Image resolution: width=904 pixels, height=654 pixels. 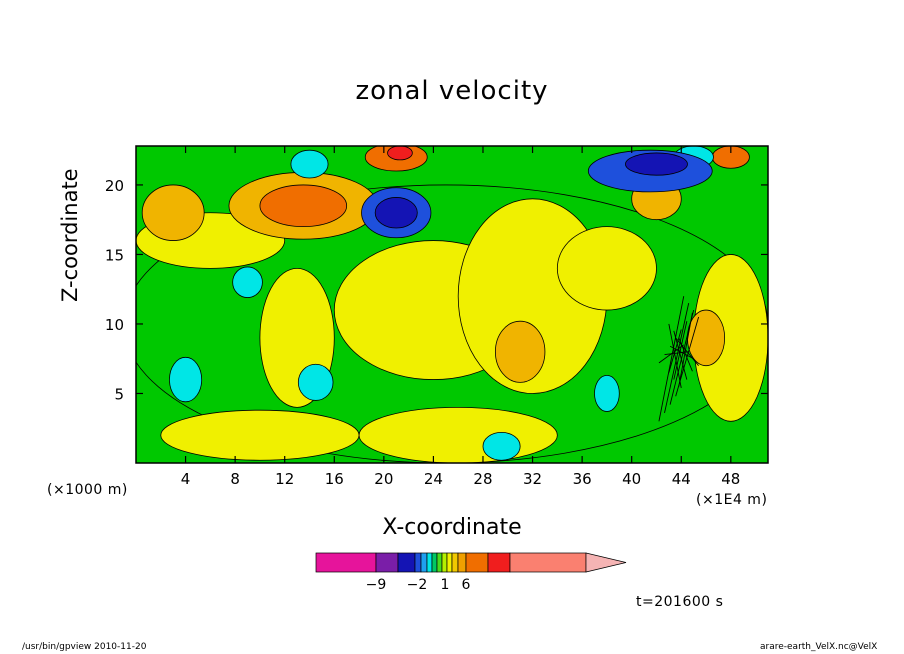 What do you see at coordinates (235, 479) in the screenshot?
I see `x-tick-label: 8` at bounding box center [235, 479].